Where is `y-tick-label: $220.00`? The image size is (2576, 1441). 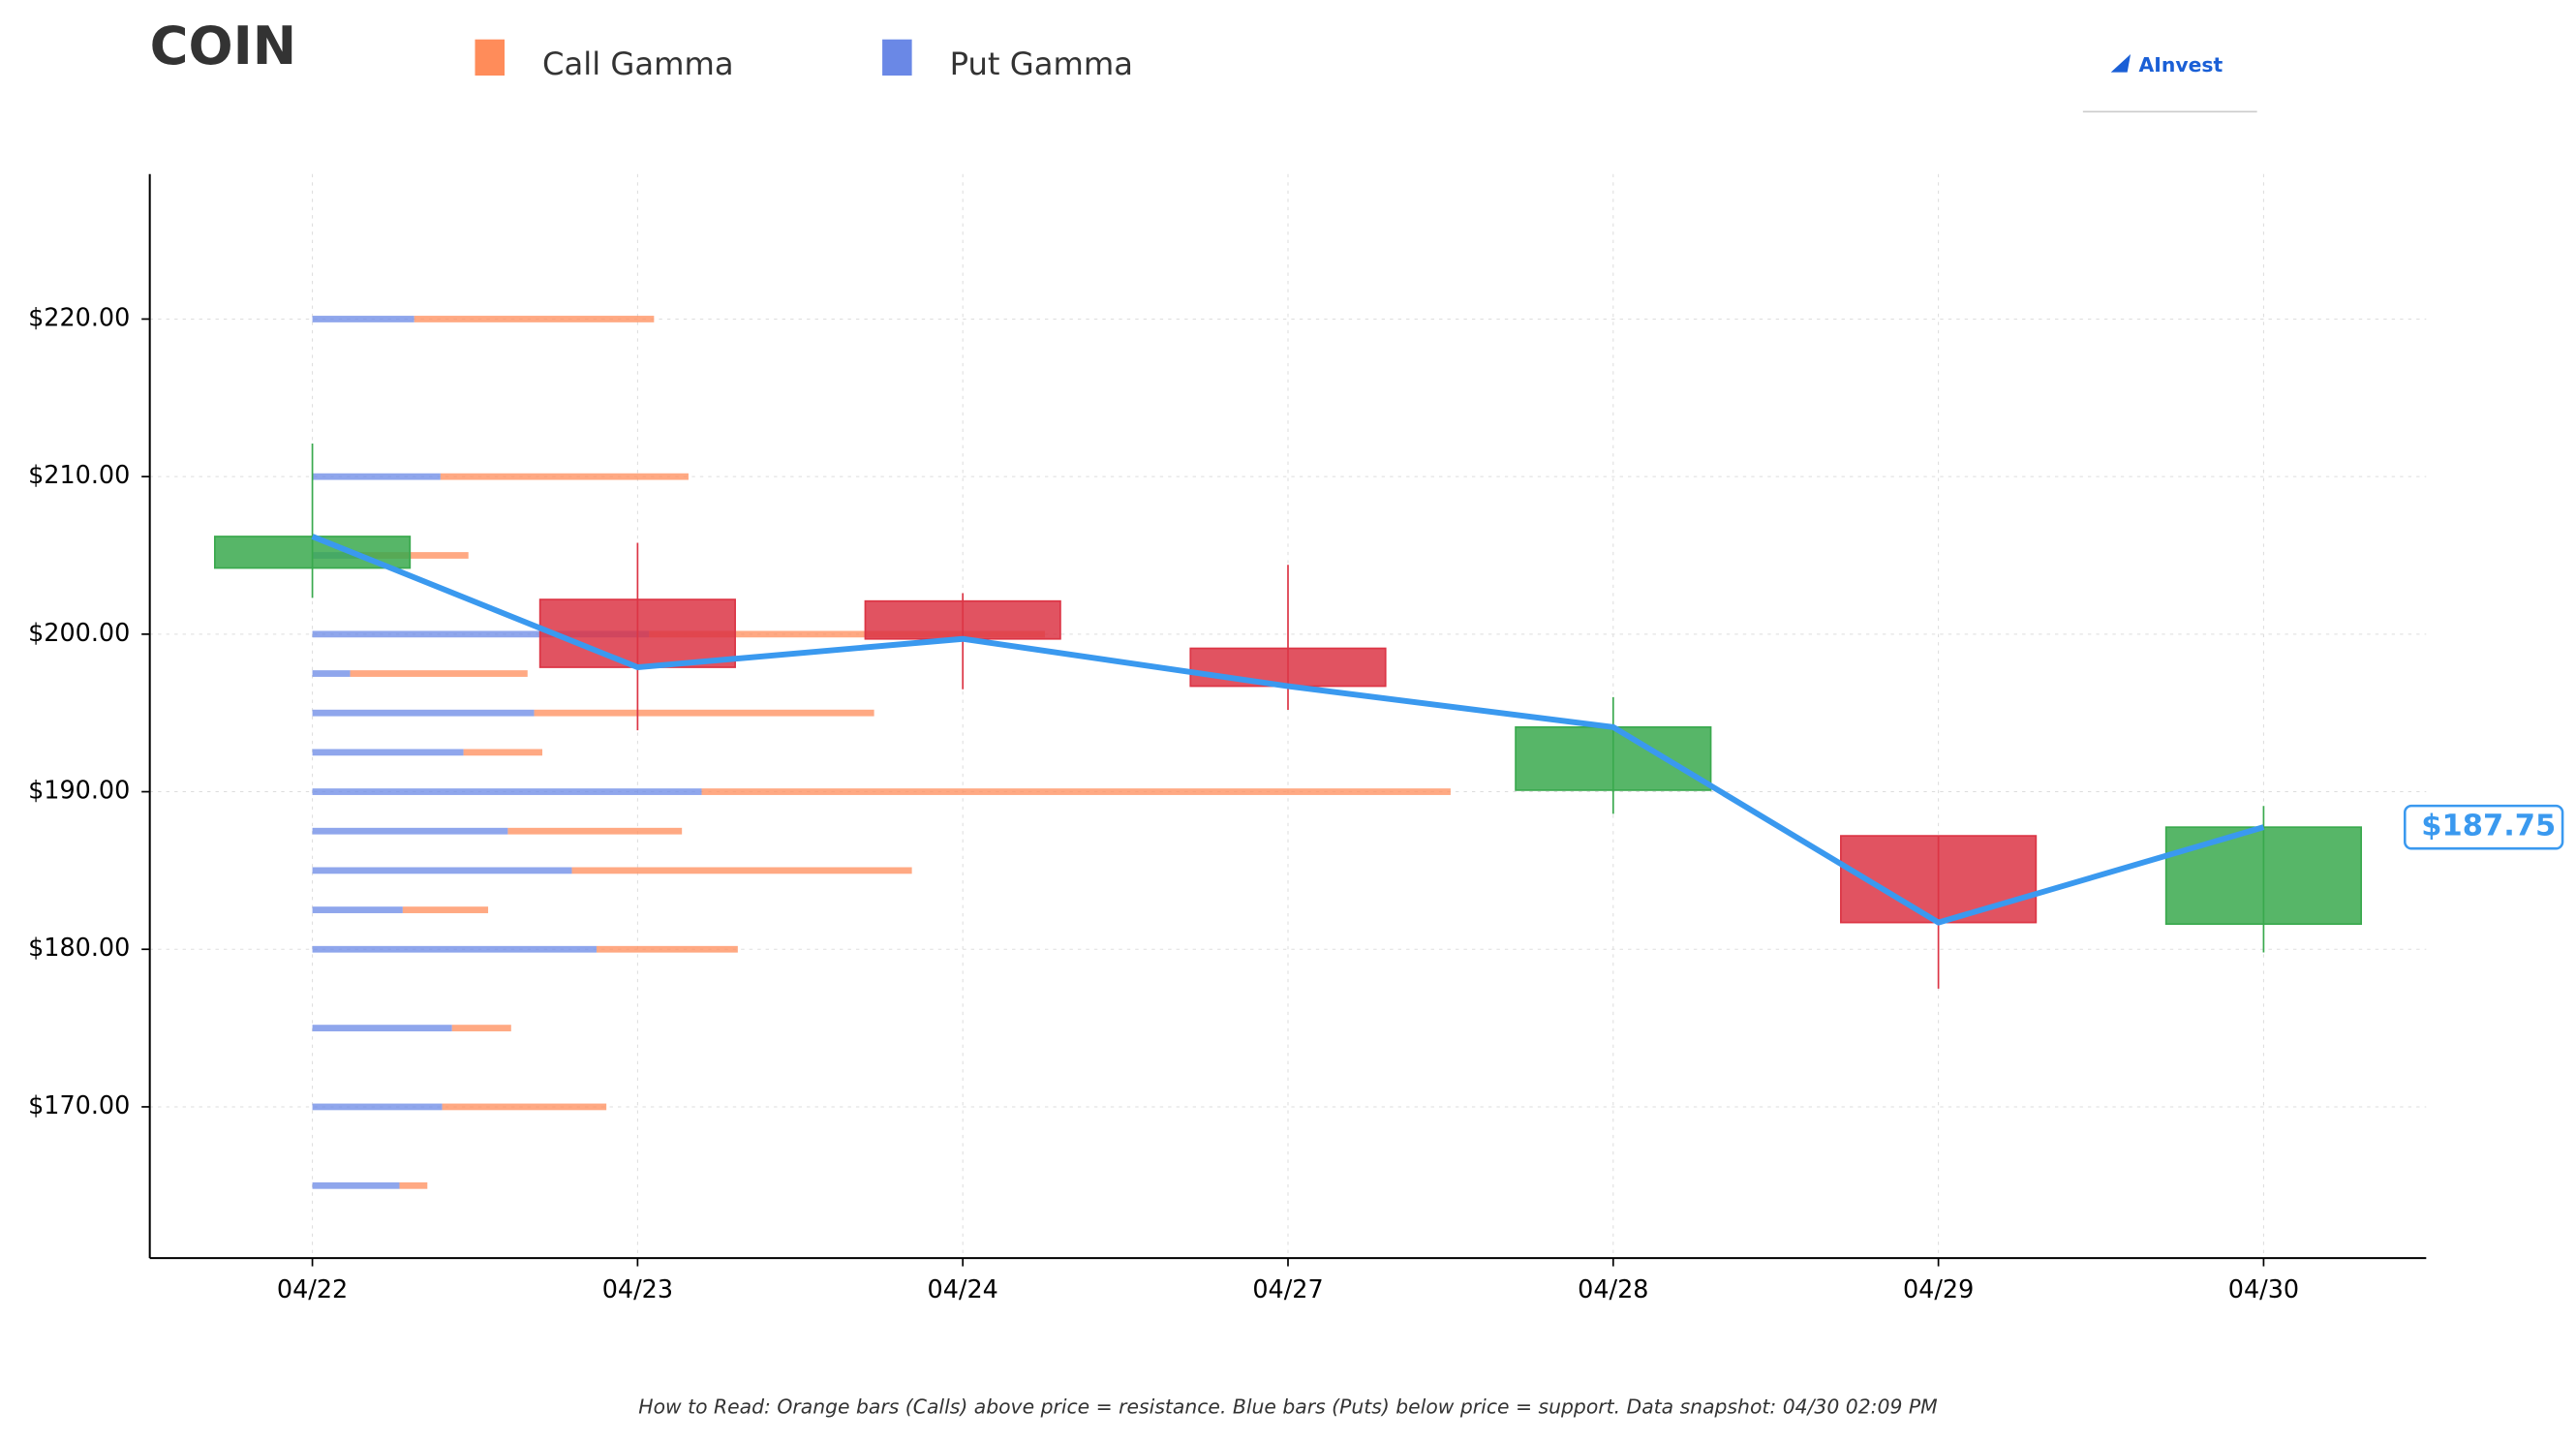 y-tick-label: $220.00 is located at coordinates (79, 316).